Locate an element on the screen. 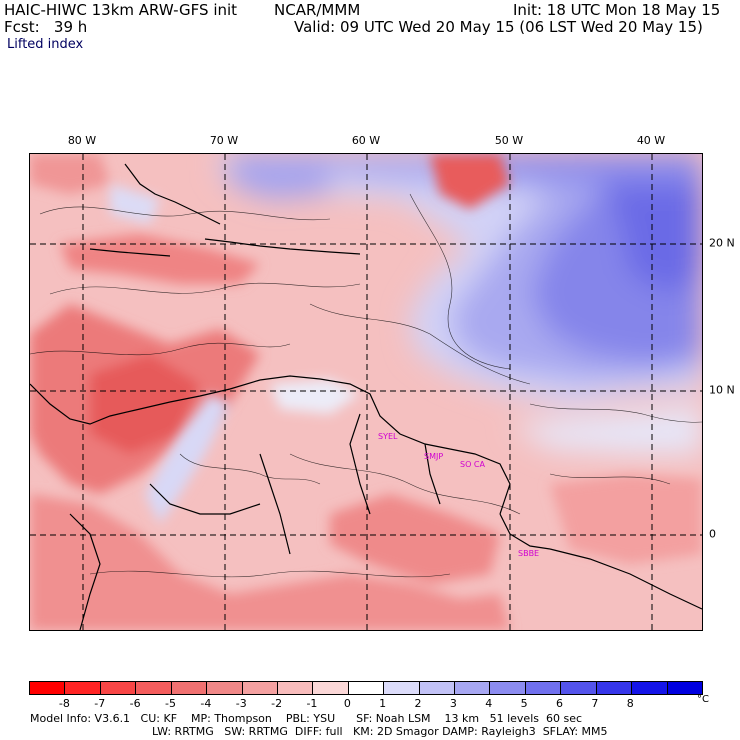  lat-label-10n: 10 N is located at coordinates (722, 390).